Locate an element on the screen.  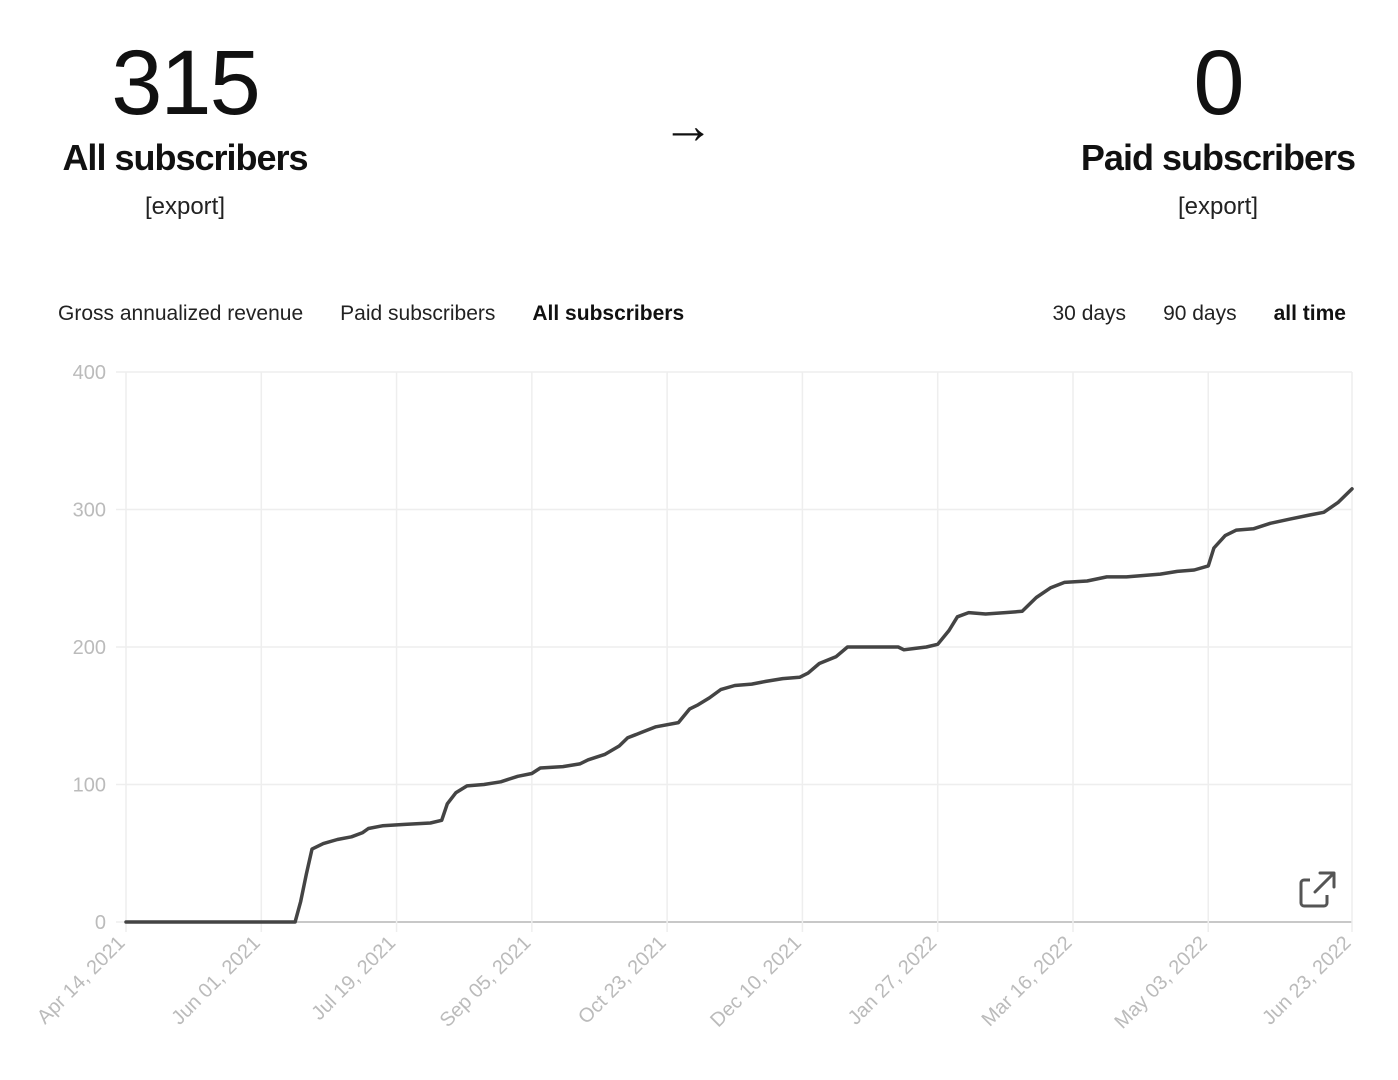
x-tick-label: Apr 14, 2021 is located at coordinates (81, 980).